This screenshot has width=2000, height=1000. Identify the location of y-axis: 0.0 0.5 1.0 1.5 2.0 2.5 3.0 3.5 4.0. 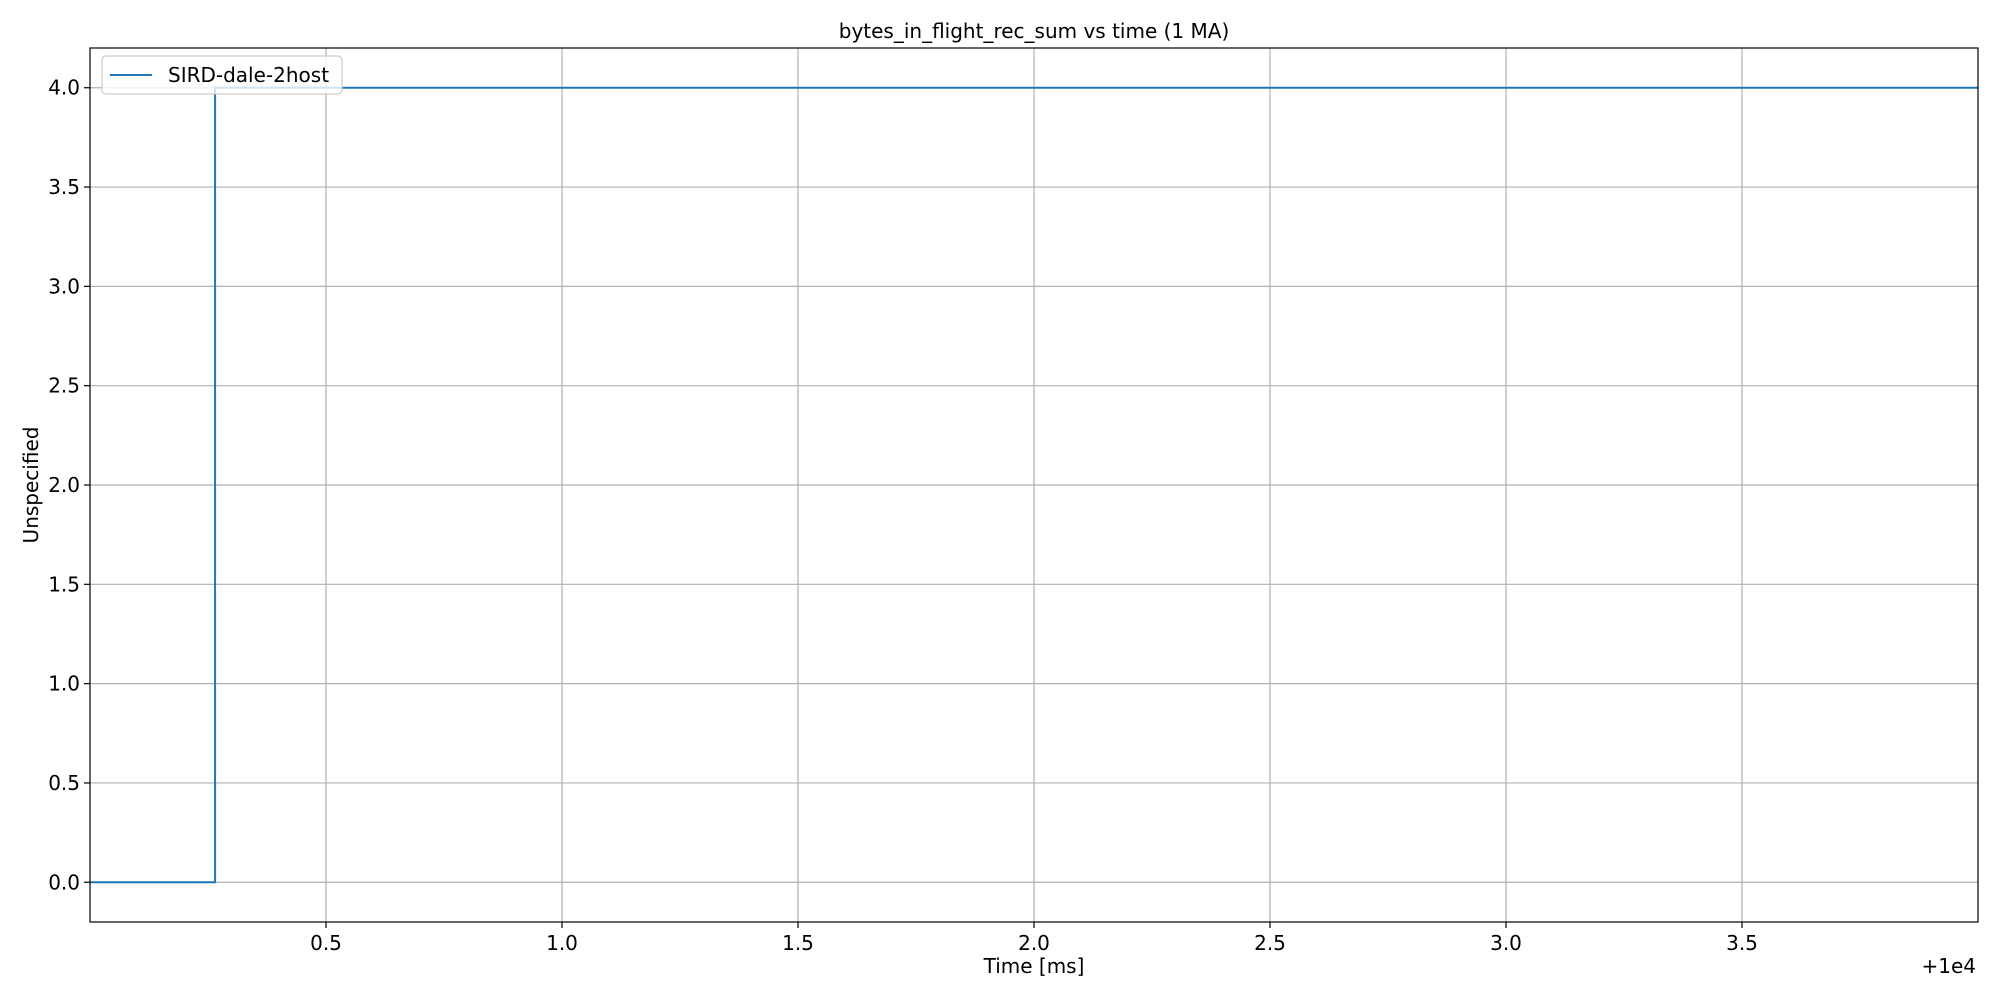
(69, 485).